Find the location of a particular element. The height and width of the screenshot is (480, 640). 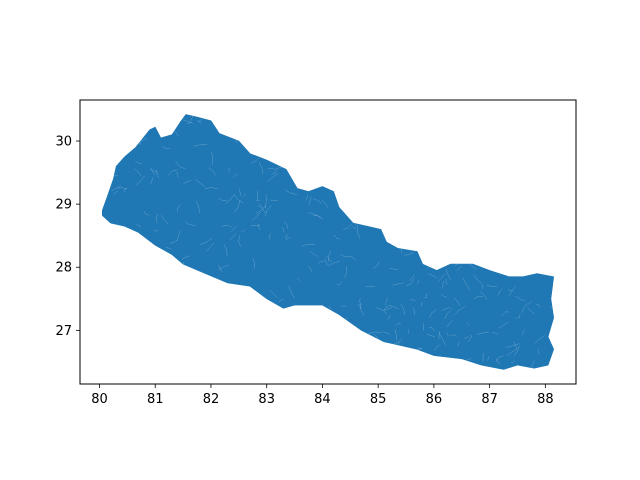

x-tick-label: 83 is located at coordinates (266, 399).